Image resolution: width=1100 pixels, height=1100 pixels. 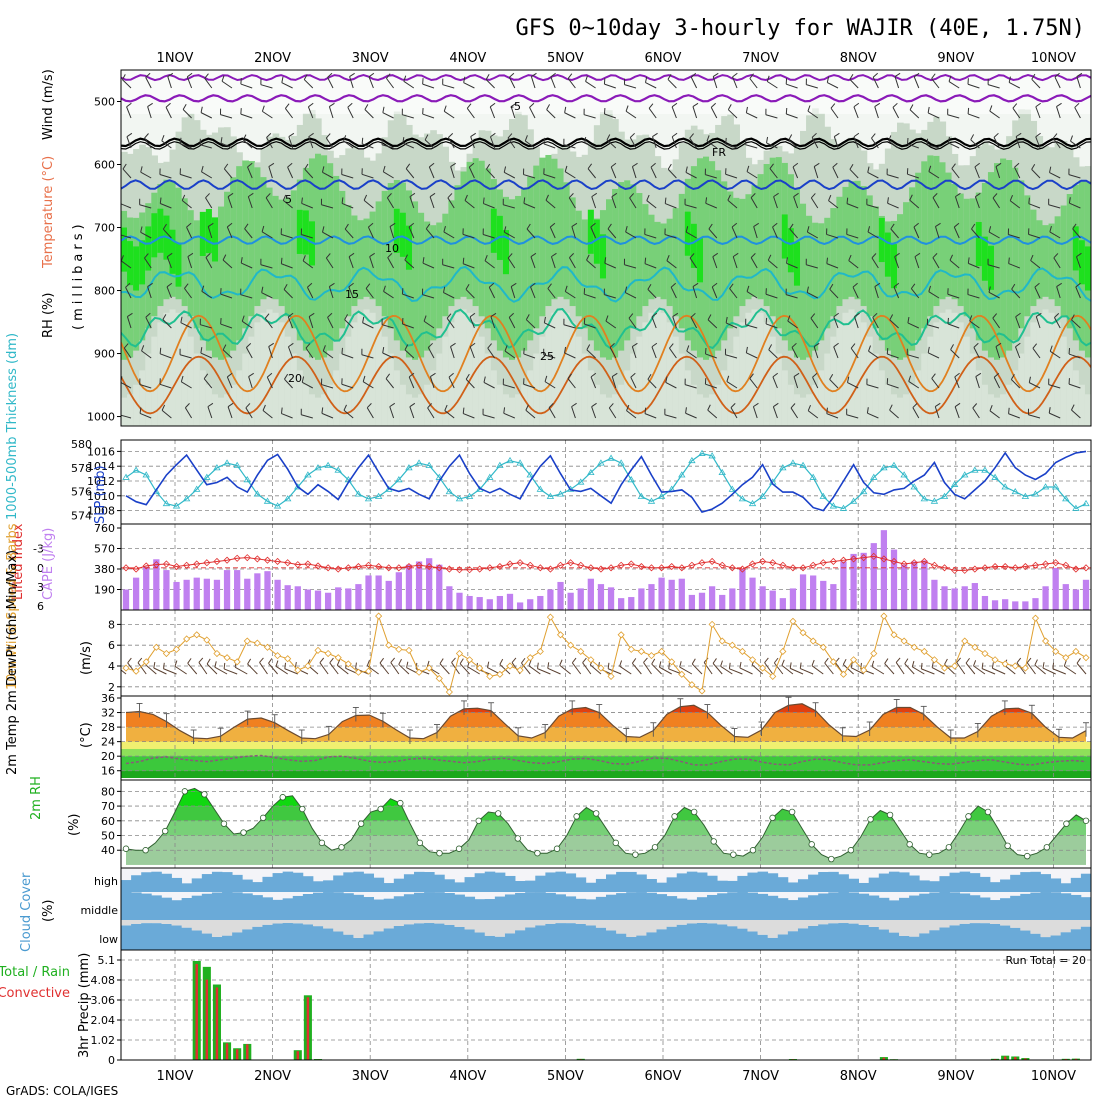 What do you see at coordinates (540, 651) in the screenshot?
I see `wind10-point` at bounding box center [540, 651].